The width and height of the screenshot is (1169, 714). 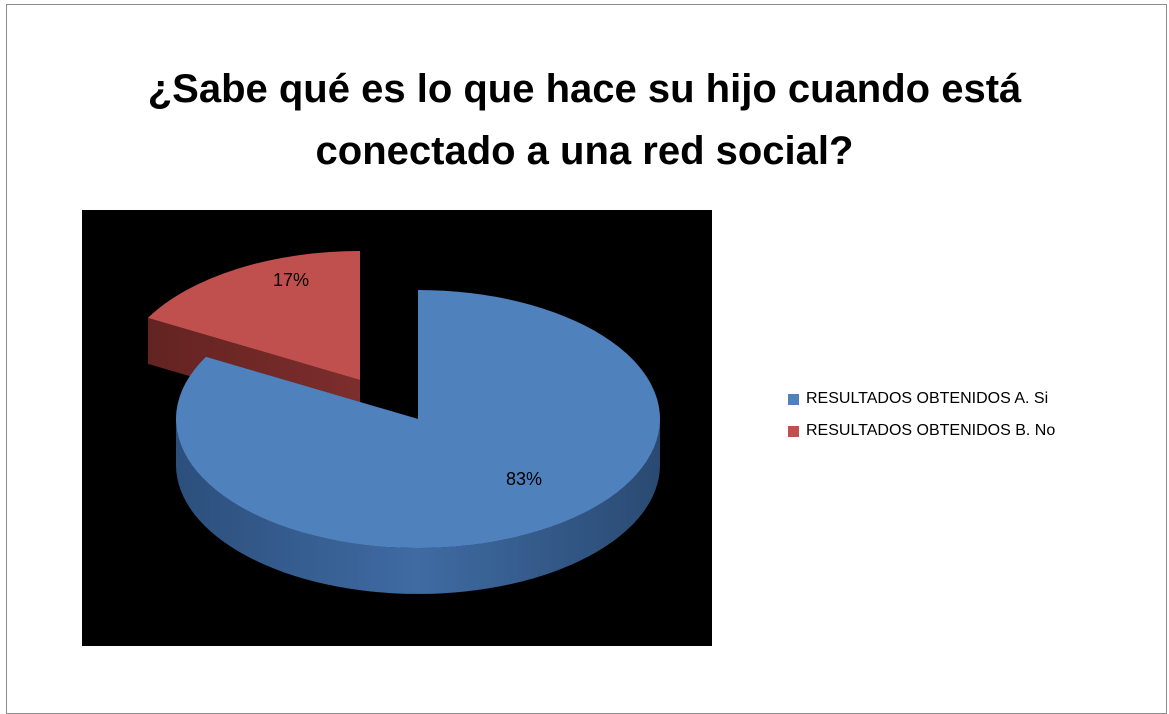 What do you see at coordinates (584, 151) in the screenshot?
I see `chart-title-line-2: conectado a una red social?` at bounding box center [584, 151].